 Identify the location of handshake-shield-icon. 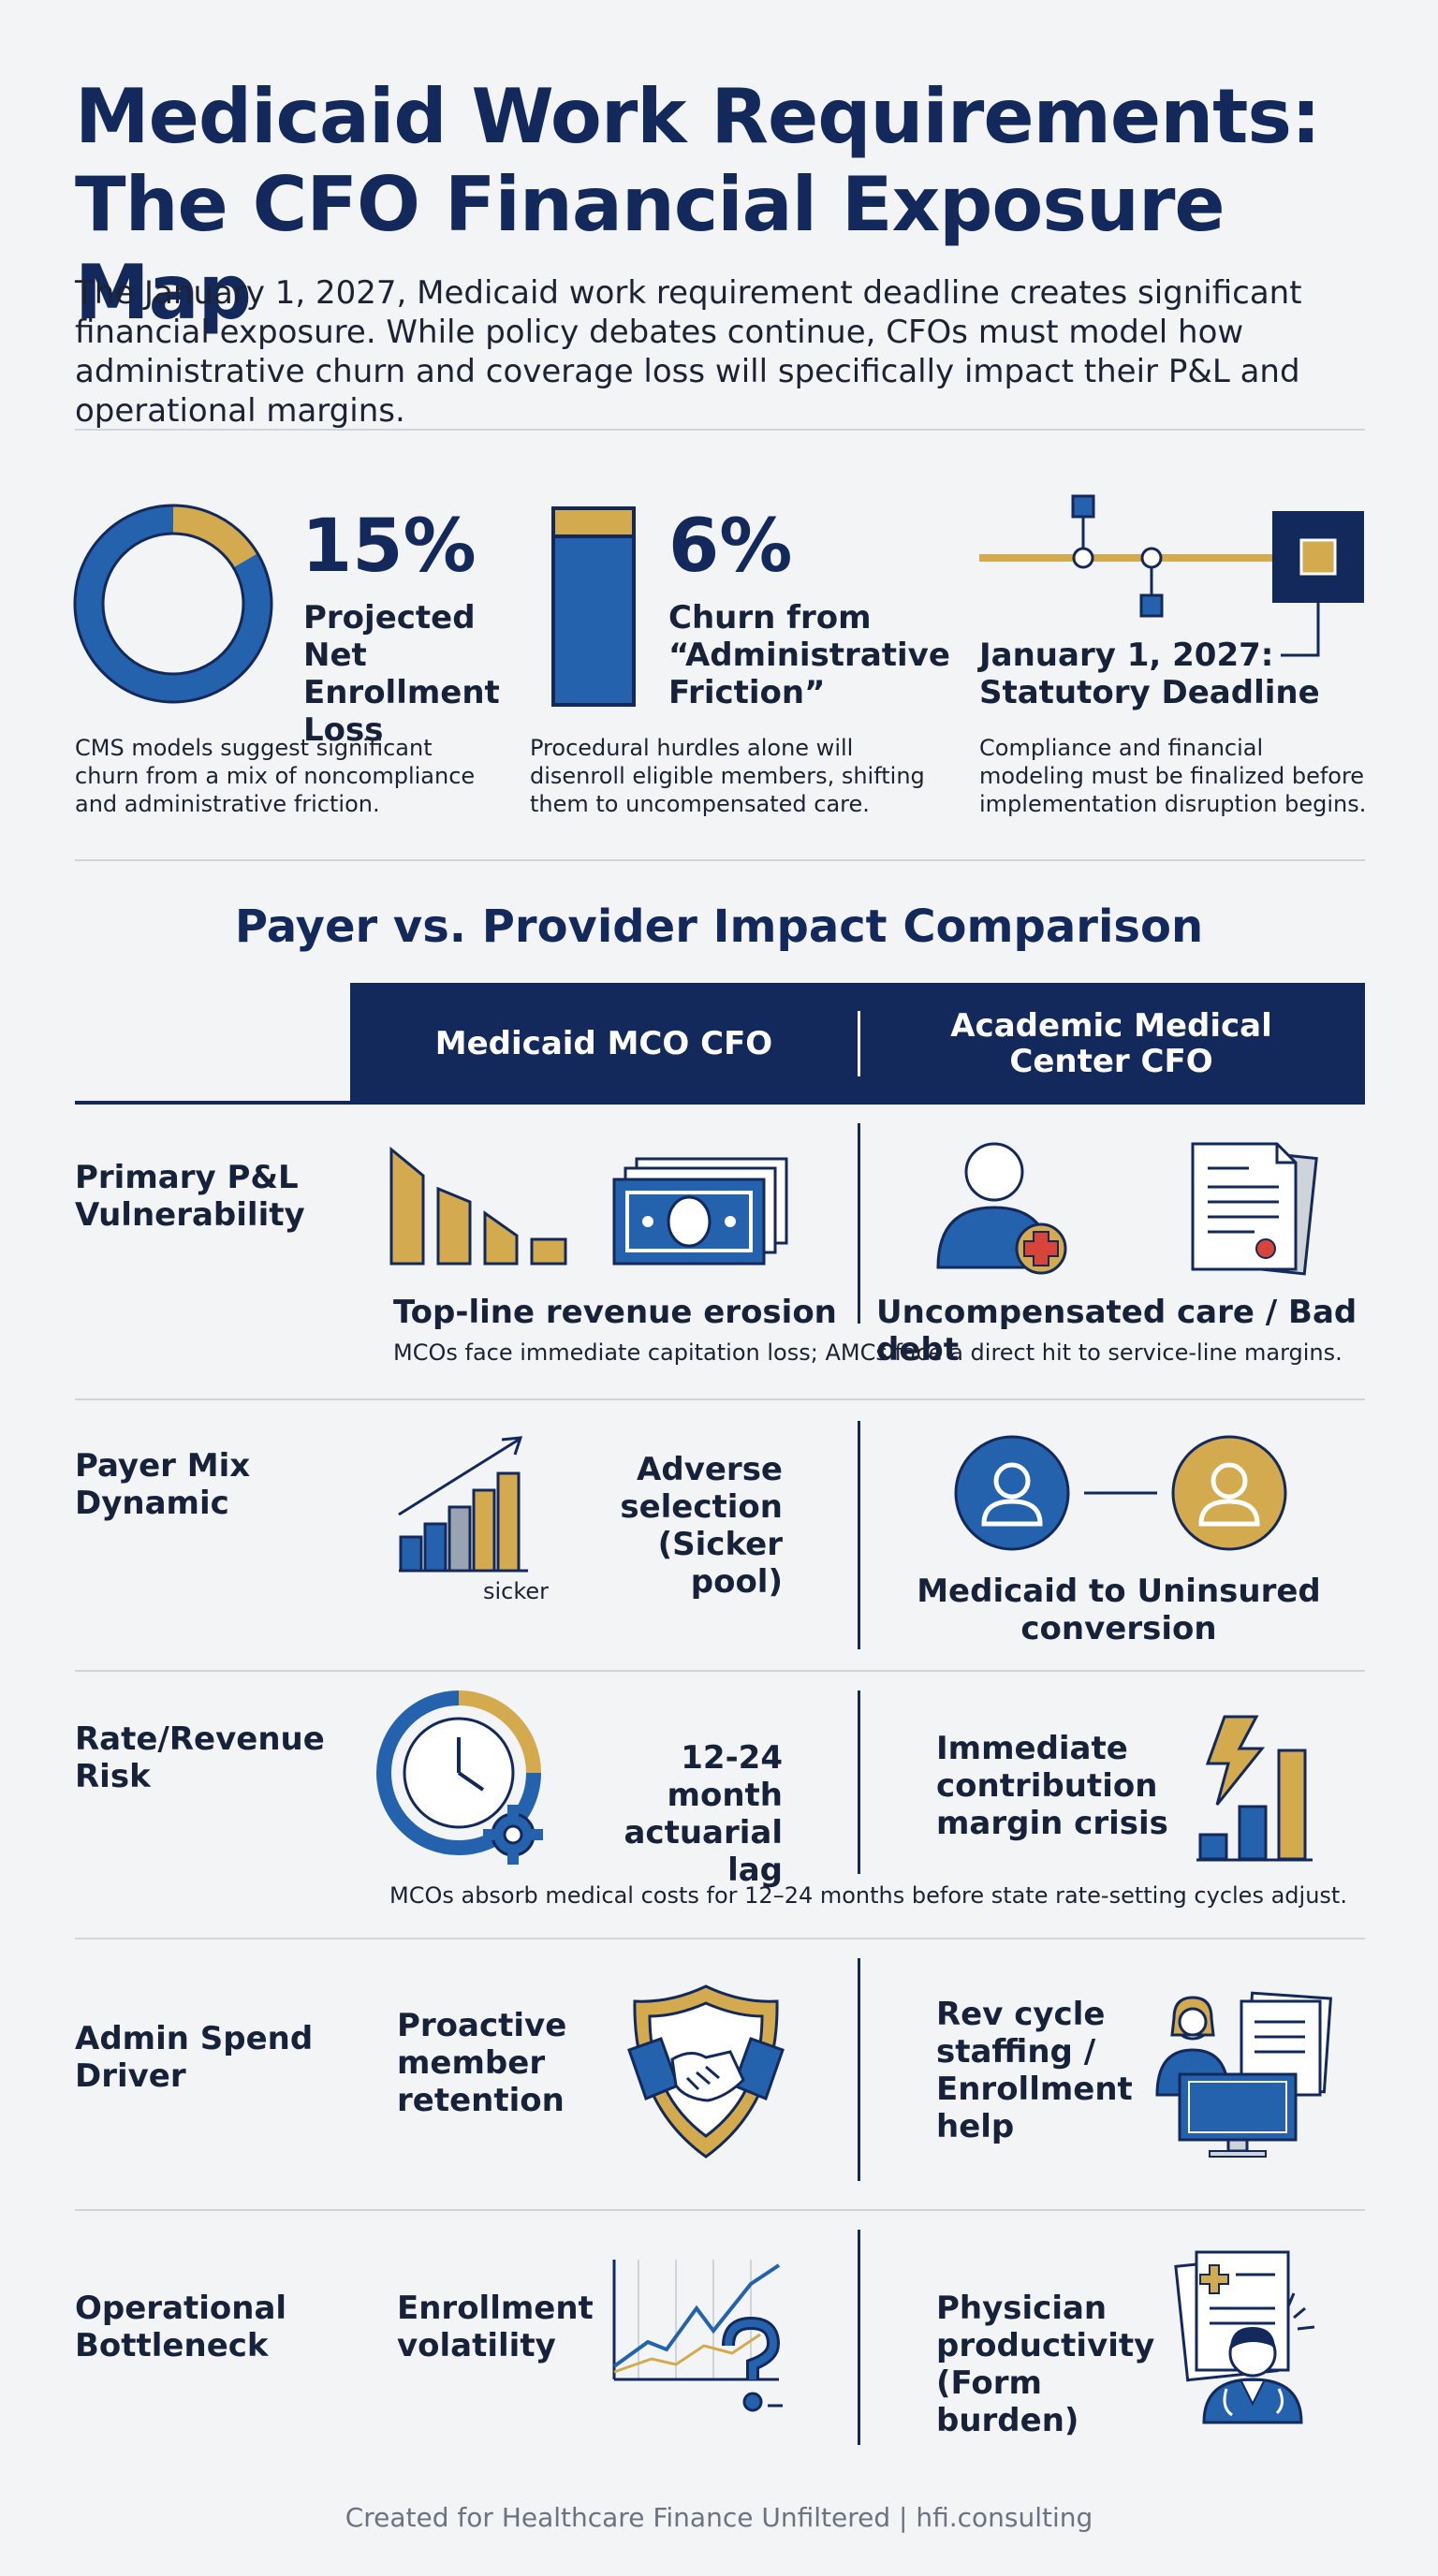
(706, 2071).